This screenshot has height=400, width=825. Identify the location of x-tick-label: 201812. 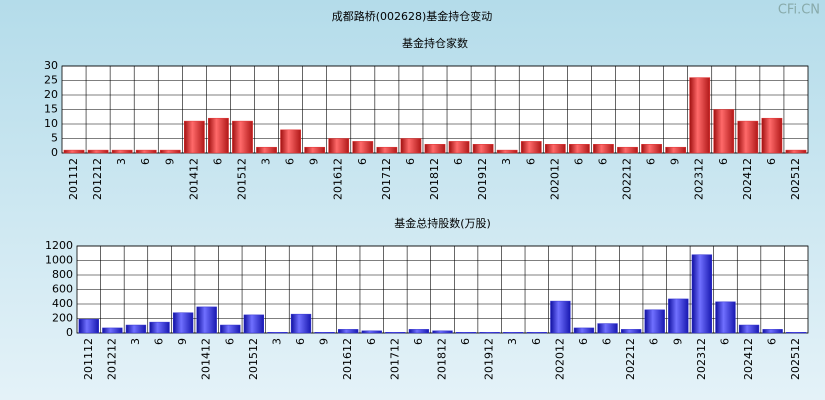
(434, 179).